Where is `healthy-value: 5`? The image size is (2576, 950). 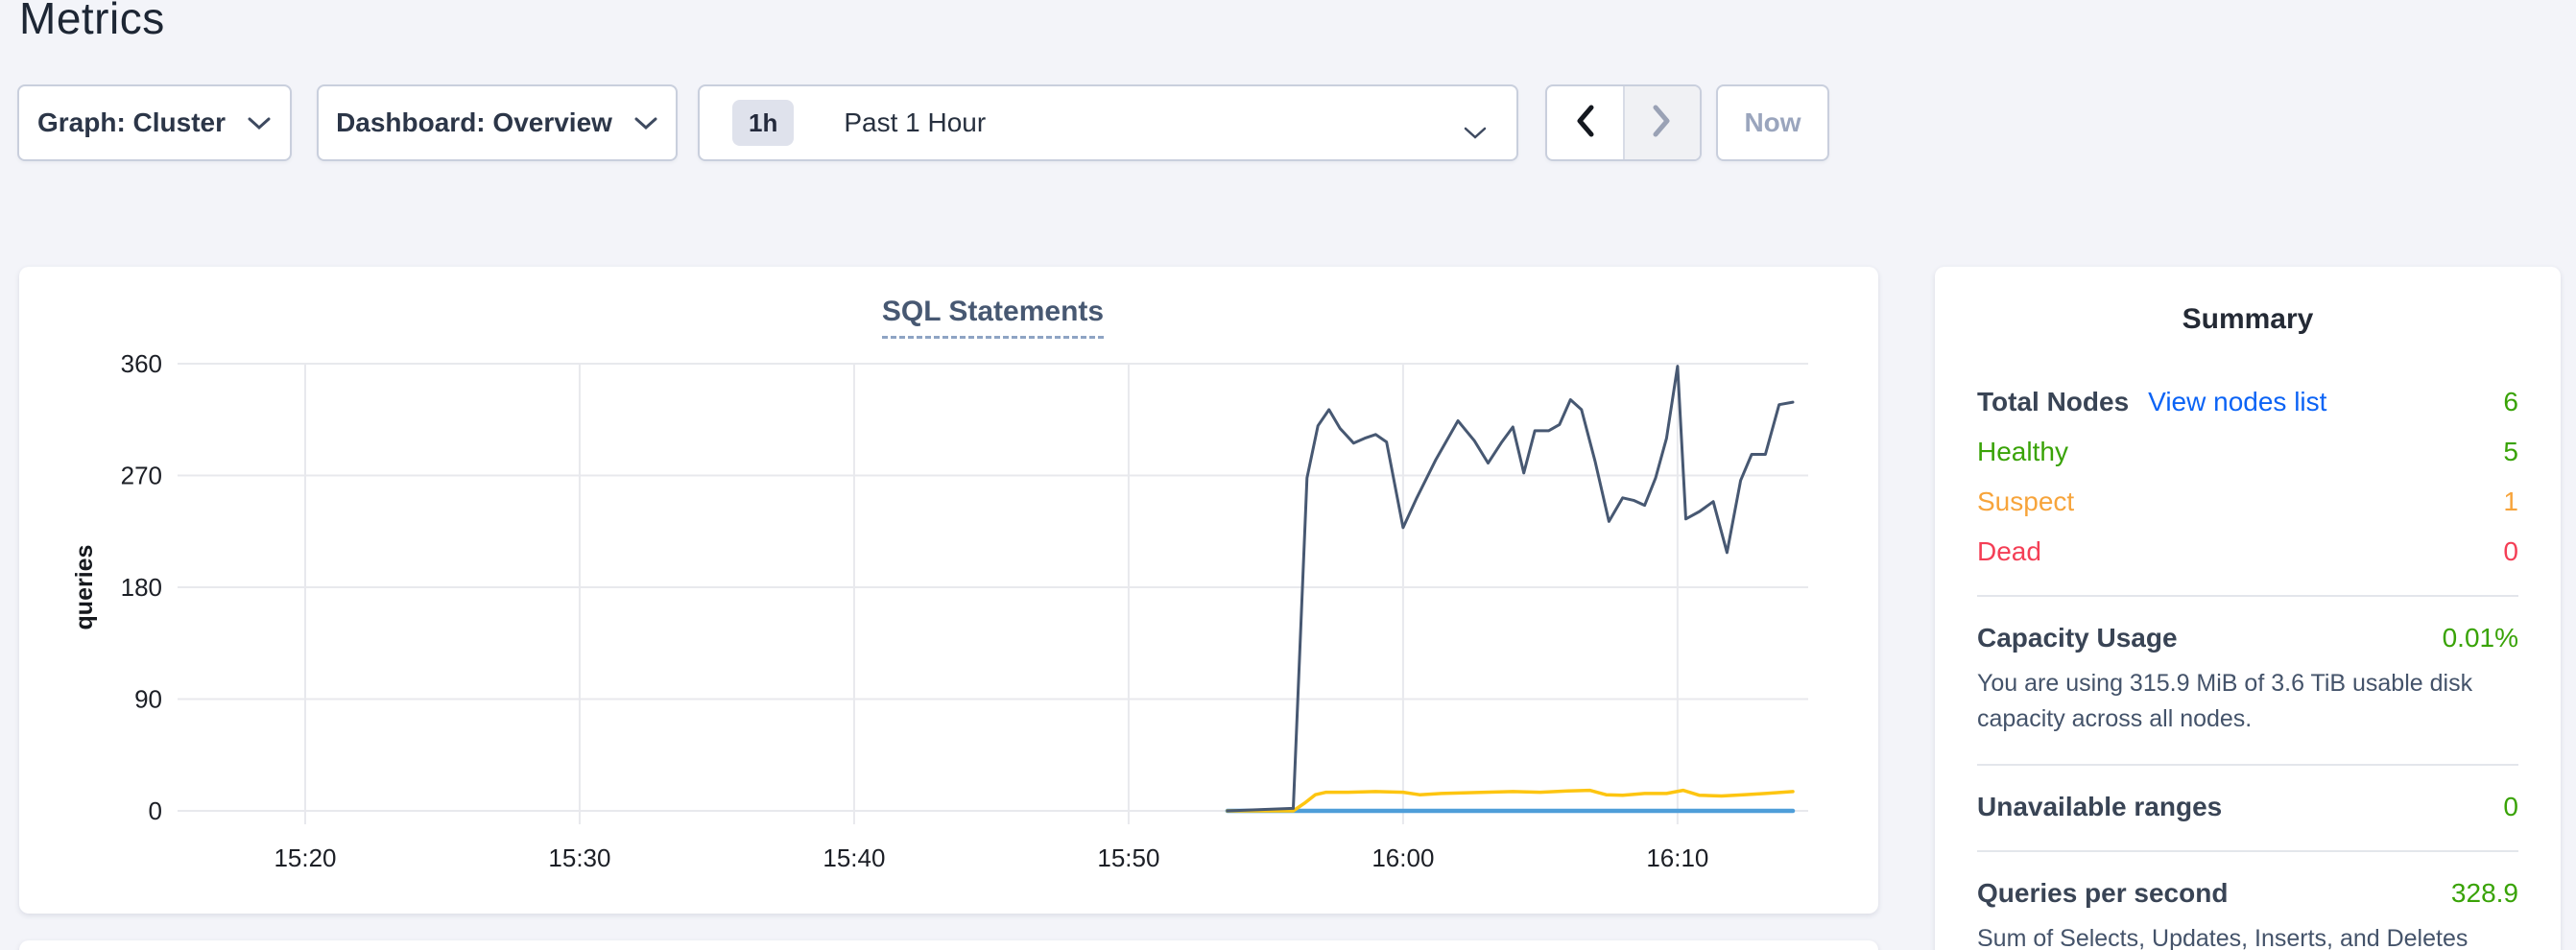
healthy-value: 5 is located at coordinates (2510, 451).